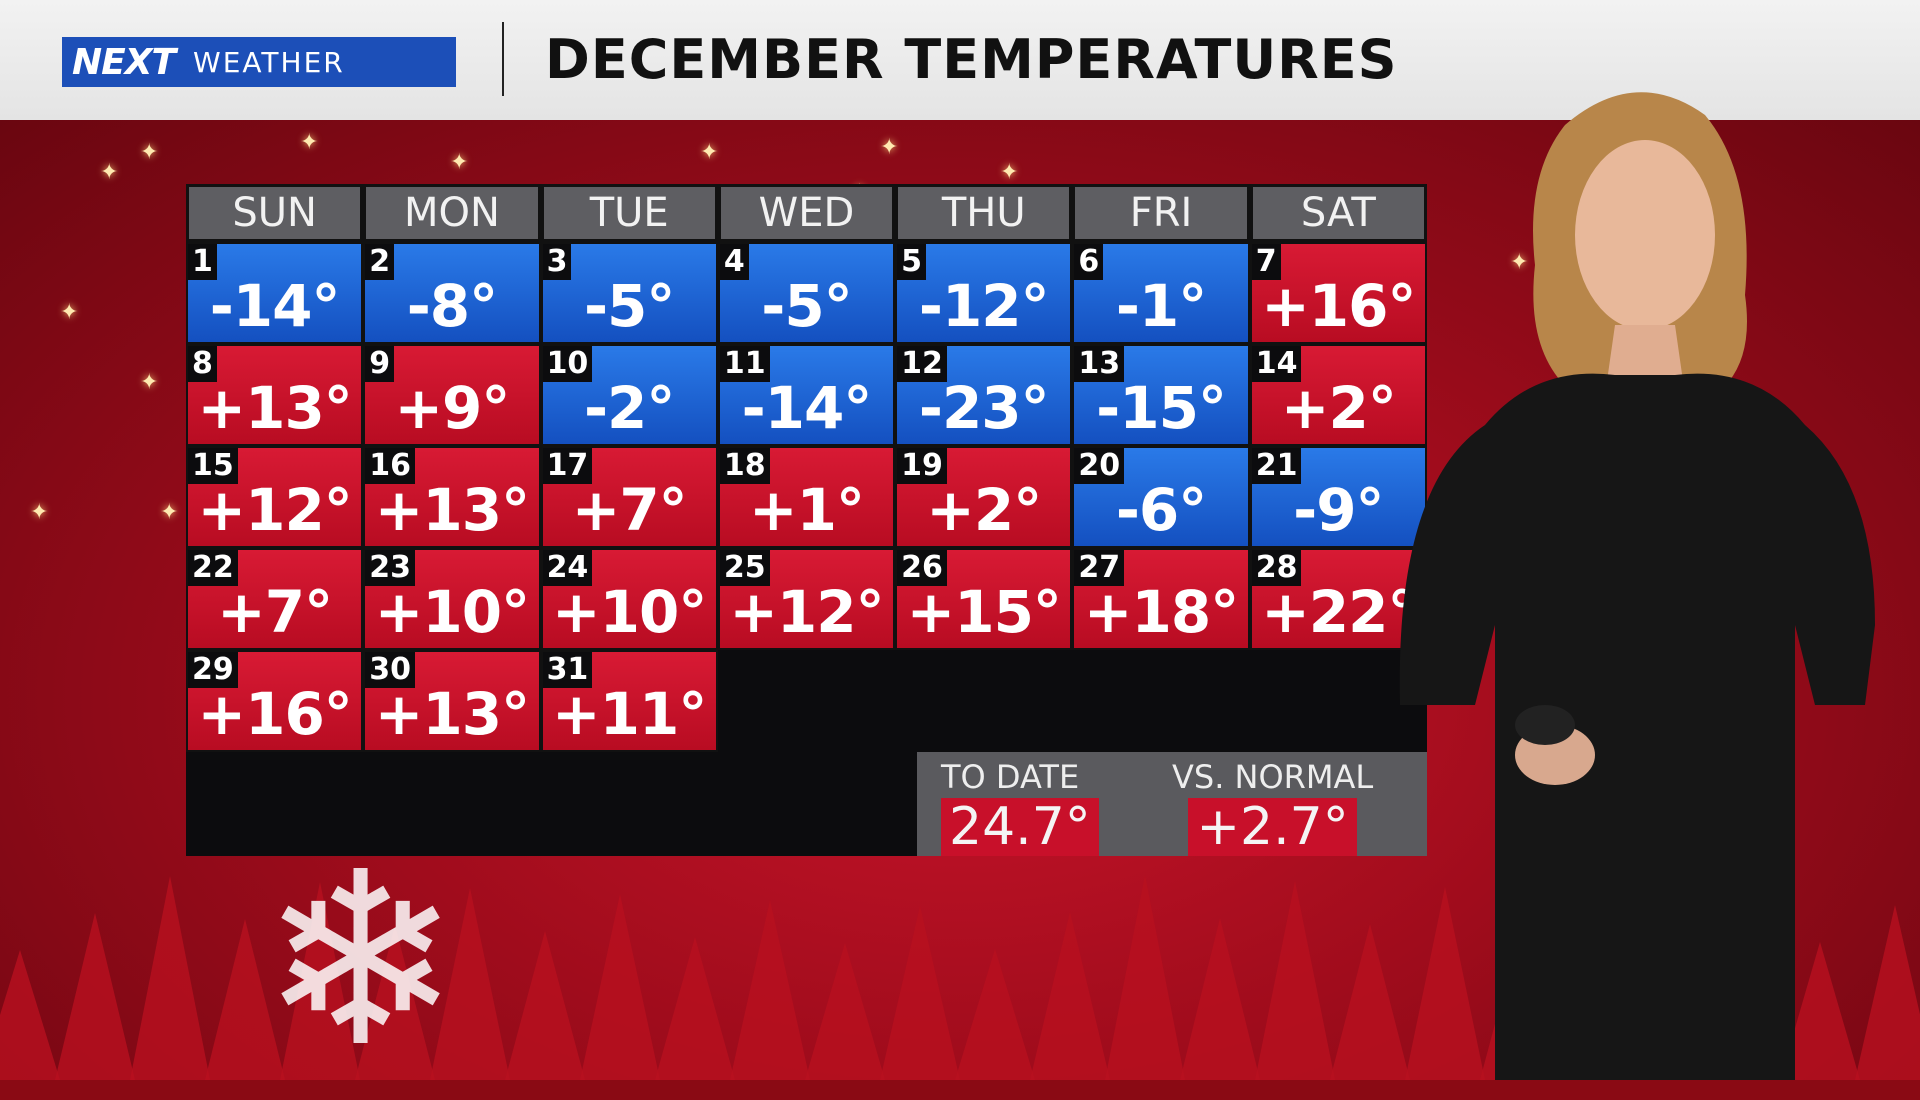 The image size is (1920, 1100). I want to click on day-number: 24, so click(567, 568).